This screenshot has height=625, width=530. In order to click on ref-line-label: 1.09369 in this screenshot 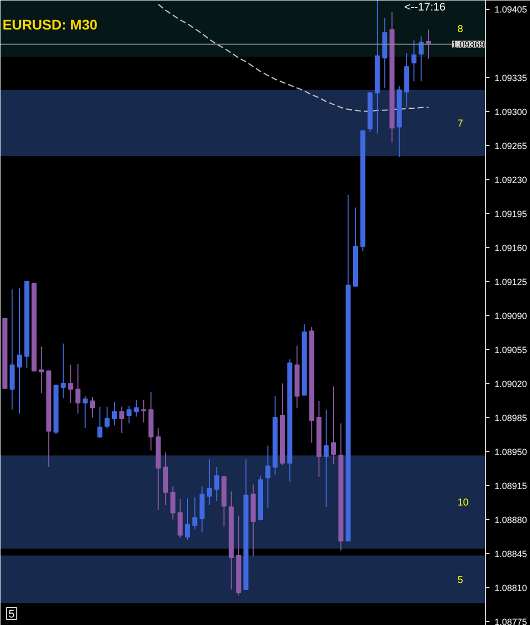, I will do `click(468, 45)`.